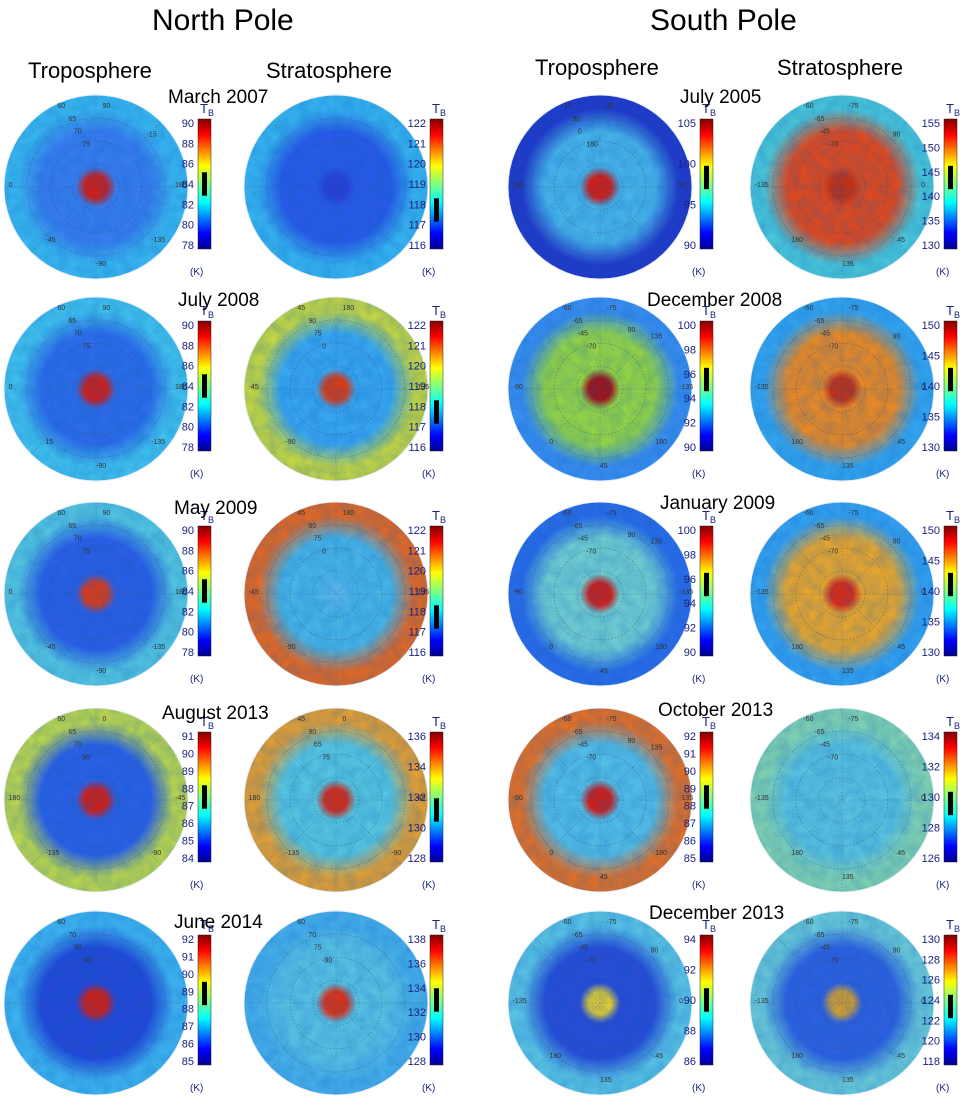  Describe the element at coordinates (329, 70) in the screenshot. I see `north-stratosphere-label: Stratosphere` at that location.